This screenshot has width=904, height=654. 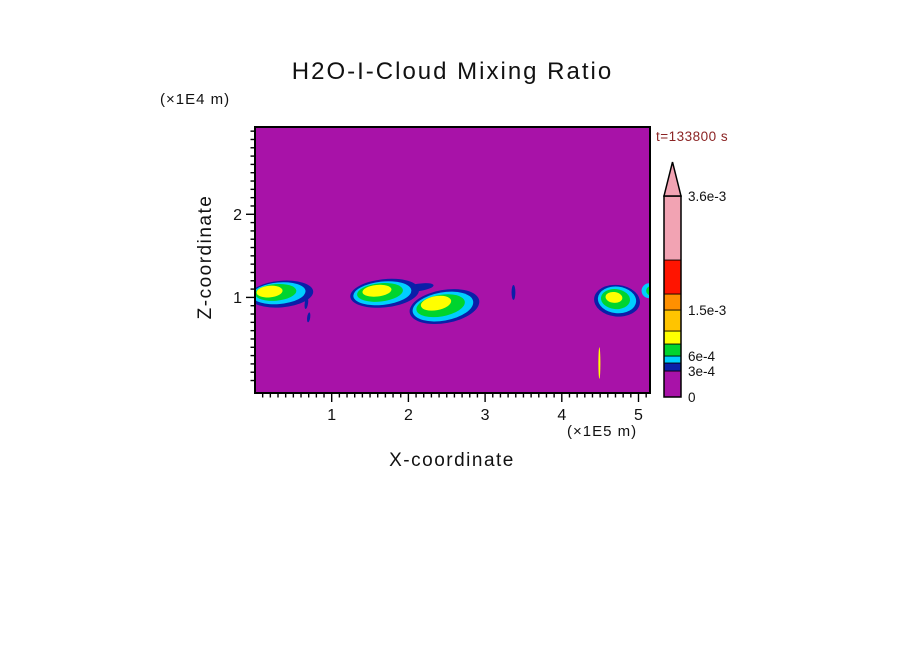 What do you see at coordinates (702, 371) in the screenshot?
I see `colorbar-label: 3e-4` at bounding box center [702, 371].